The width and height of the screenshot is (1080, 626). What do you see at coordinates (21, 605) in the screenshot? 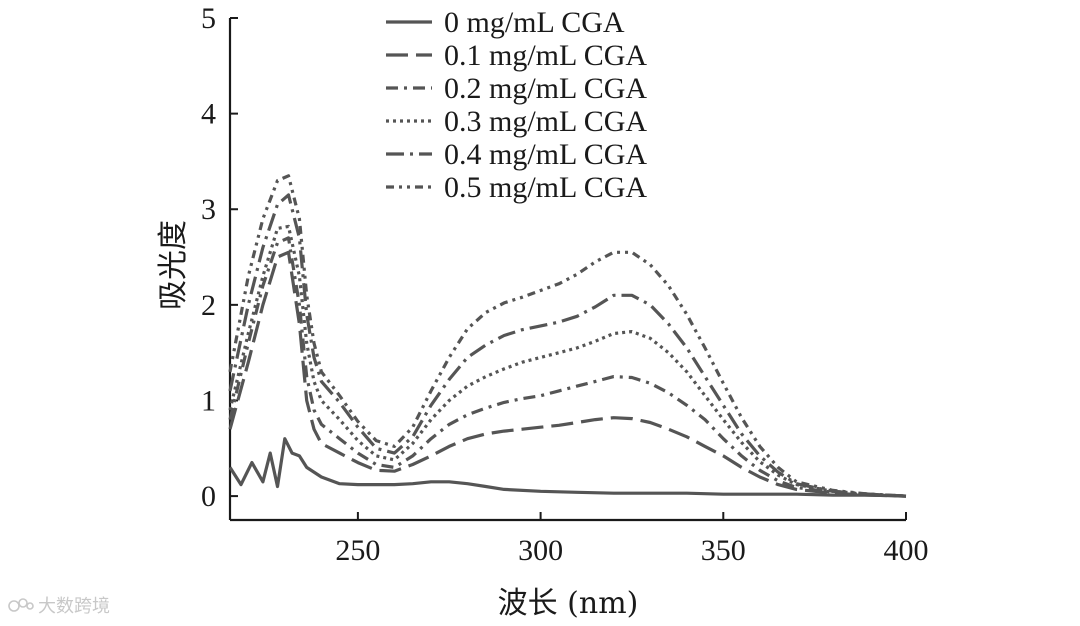
I see `watermark-logo-icon` at bounding box center [21, 605].